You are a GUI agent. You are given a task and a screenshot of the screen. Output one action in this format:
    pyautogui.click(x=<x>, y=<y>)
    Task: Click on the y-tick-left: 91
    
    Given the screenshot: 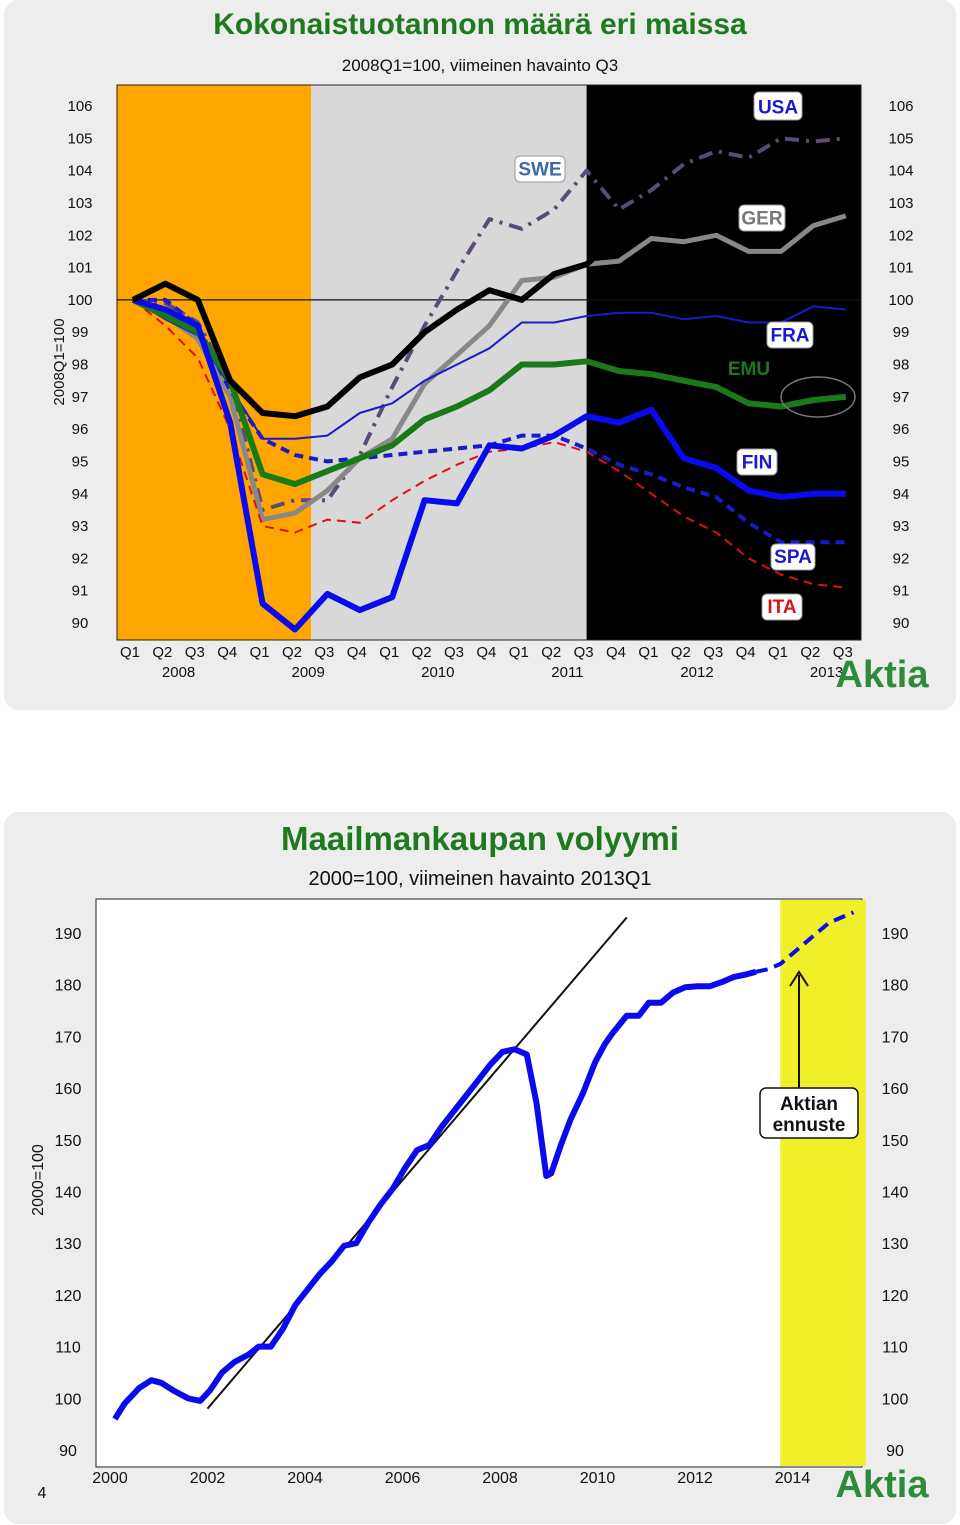 What is the action you would take?
    pyautogui.click(x=80, y=591)
    